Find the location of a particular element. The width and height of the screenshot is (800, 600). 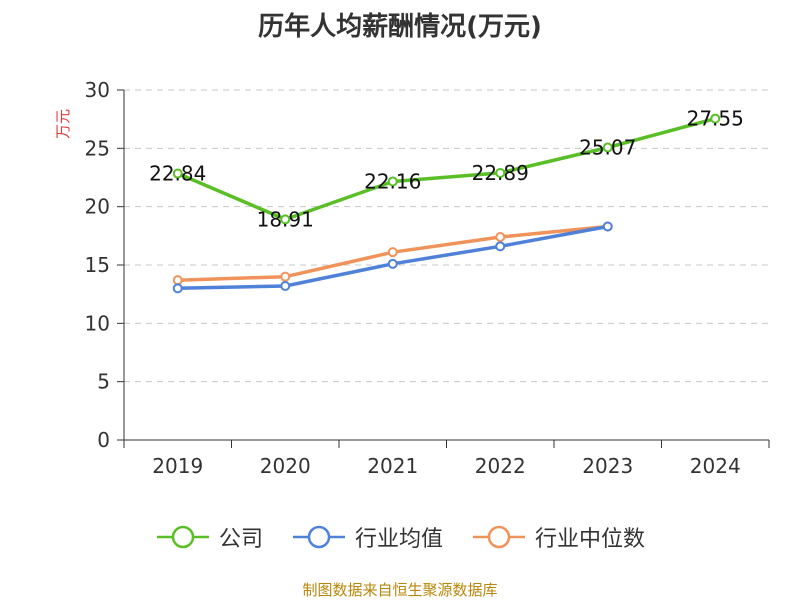

x-tick-label: 2024 is located at coordinates (715, 466).